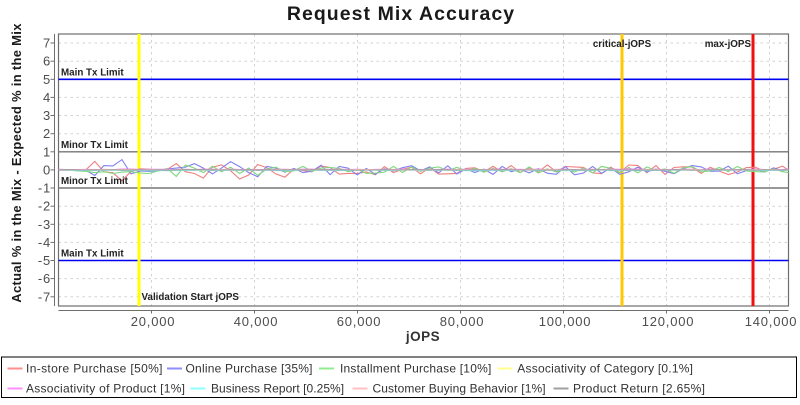 The height and width of the screenshot is (405, 800). Describe the element at coordinates (47, 115) in the screenshot. I see `svg-text: 3` at that location.